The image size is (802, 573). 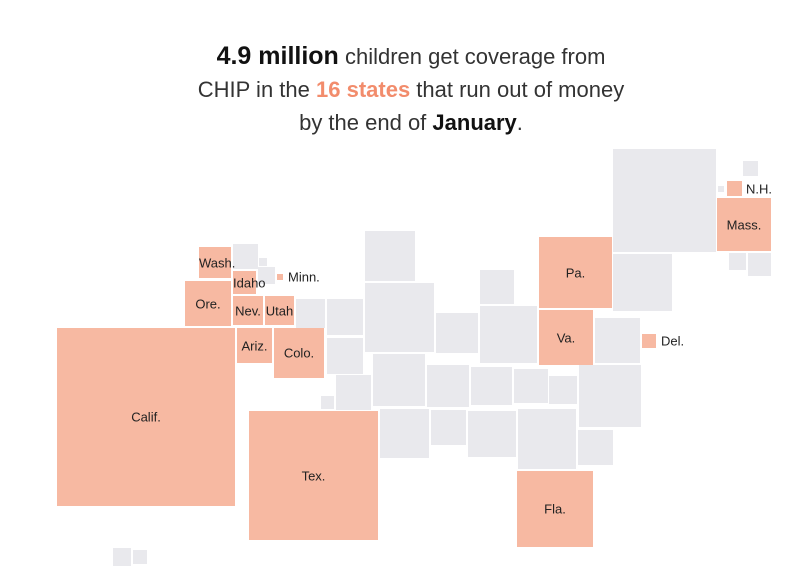 I want to click on state-tile-colo: Colo., so click(x=299, y=353).